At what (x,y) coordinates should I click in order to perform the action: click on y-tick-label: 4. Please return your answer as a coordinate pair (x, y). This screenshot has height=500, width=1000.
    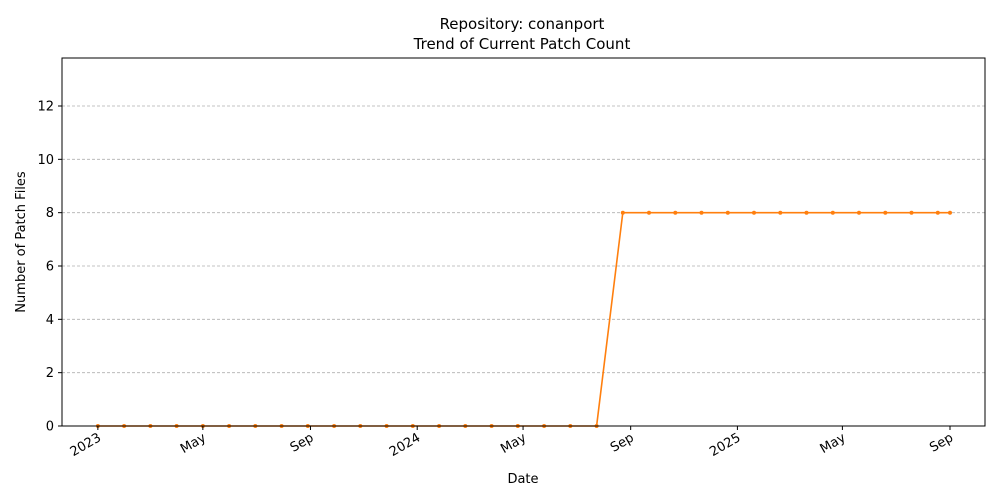
    Looking at the image, I should click on (50, 320).